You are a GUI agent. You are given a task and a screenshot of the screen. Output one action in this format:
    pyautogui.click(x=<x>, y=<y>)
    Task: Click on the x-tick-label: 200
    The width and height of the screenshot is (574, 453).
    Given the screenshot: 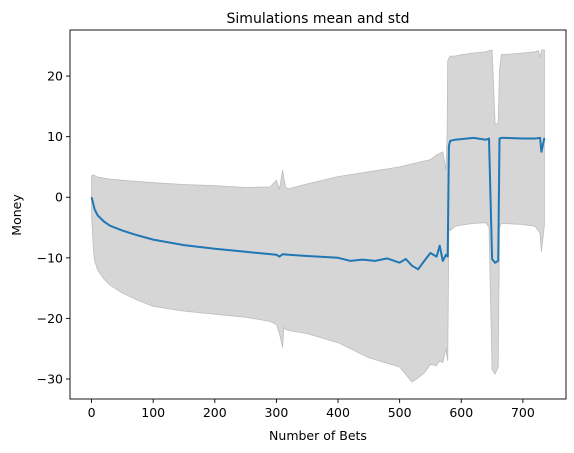 What is the action you would take?
    pyautogui.click(x=215, y=412)
    